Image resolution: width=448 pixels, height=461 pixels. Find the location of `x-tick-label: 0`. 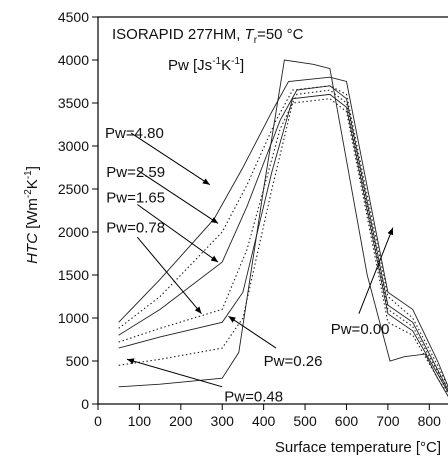

x-tick-label: 0 is located at coordinates (98, 421).